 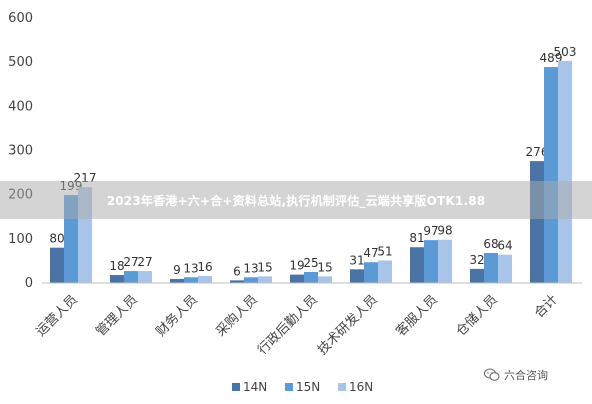 What do you see at coordinates (347, 325) in the screenshot?
I see `x-tick-label: 技术研发人员` at bounding box center [347, 325].